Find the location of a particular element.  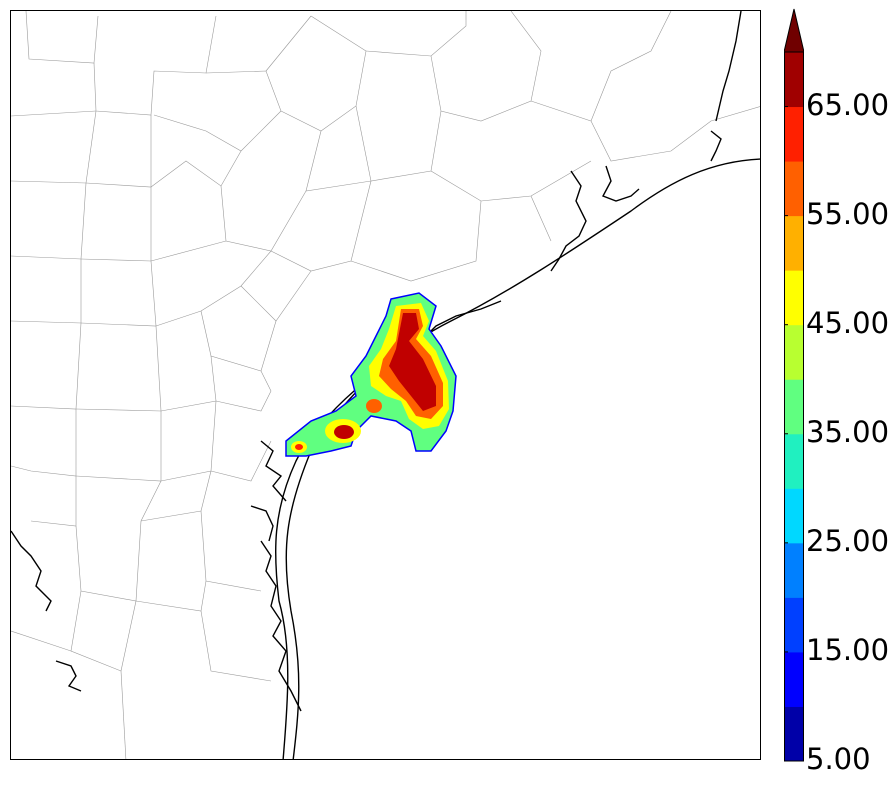

colorbar is located at coordinates (794, 385).